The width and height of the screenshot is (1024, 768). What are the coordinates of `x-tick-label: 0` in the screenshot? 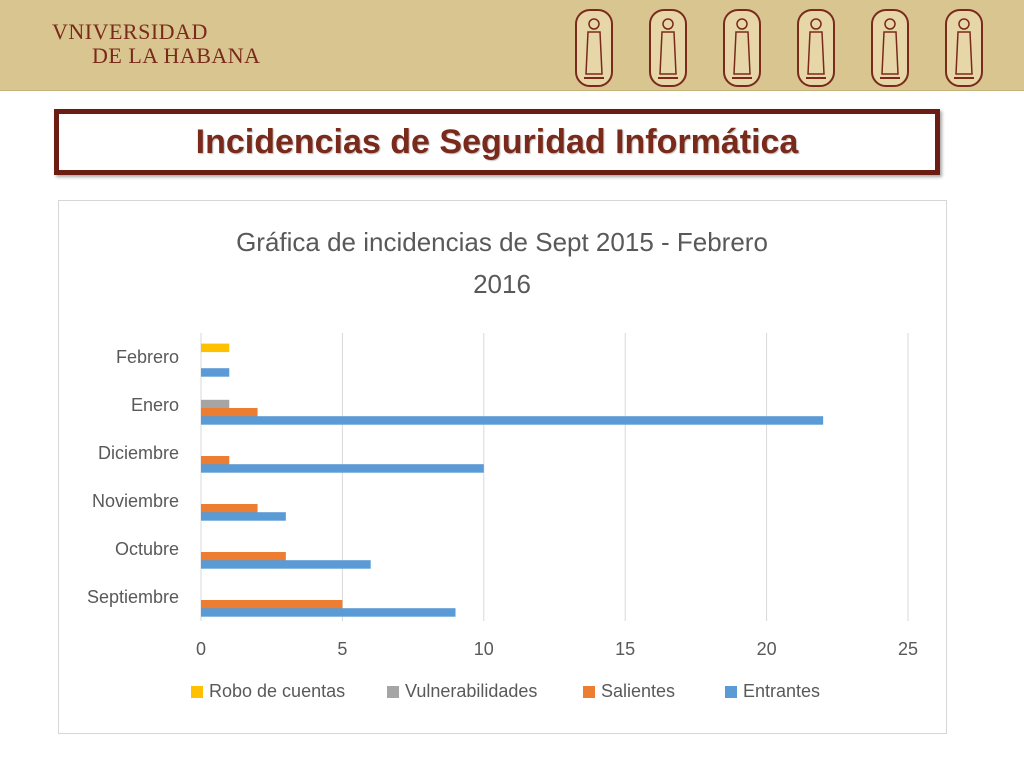 It's located at (201, 649).